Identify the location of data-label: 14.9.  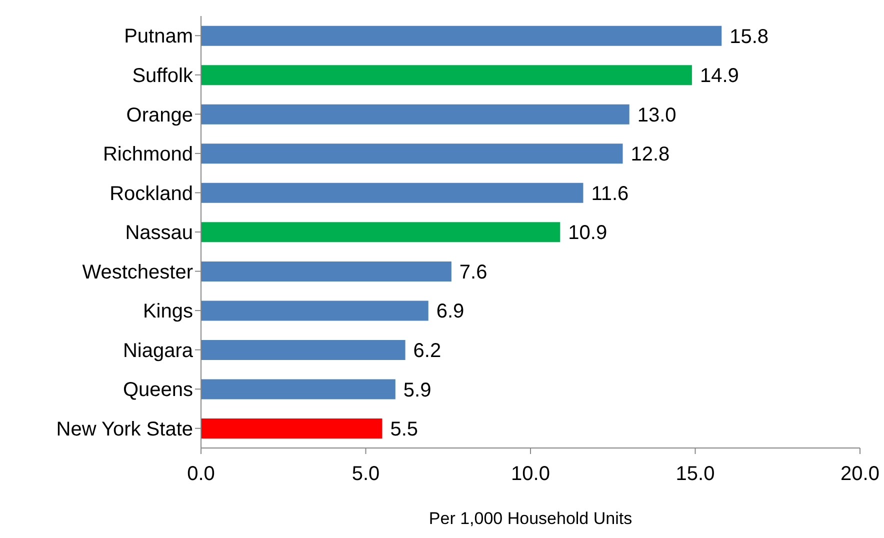
(719, 76).